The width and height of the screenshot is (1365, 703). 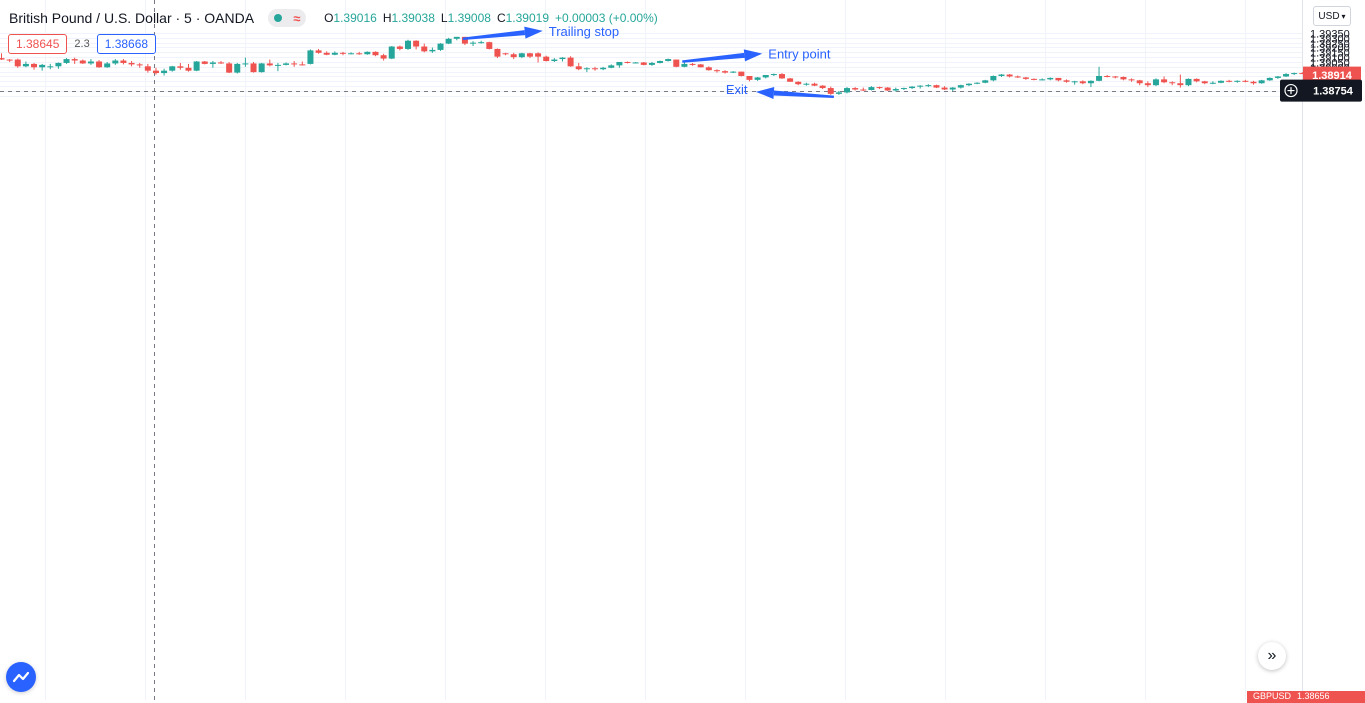 I want to click on trade-panel: 1.38645 2.3 1.38668, so click(x=82, y=44).